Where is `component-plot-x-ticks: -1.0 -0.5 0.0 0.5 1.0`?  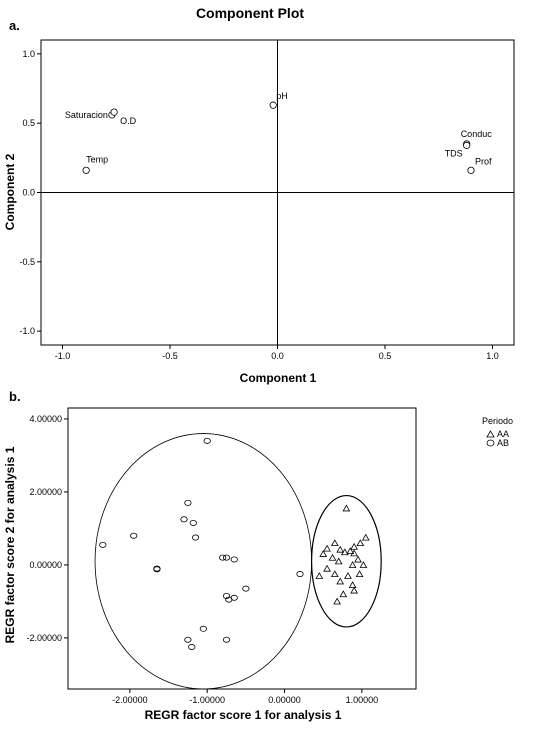 component-plot-x-ticks: -1.0 -0.5 0.0 0.5 1.0 is located at coordinates (277, 353).